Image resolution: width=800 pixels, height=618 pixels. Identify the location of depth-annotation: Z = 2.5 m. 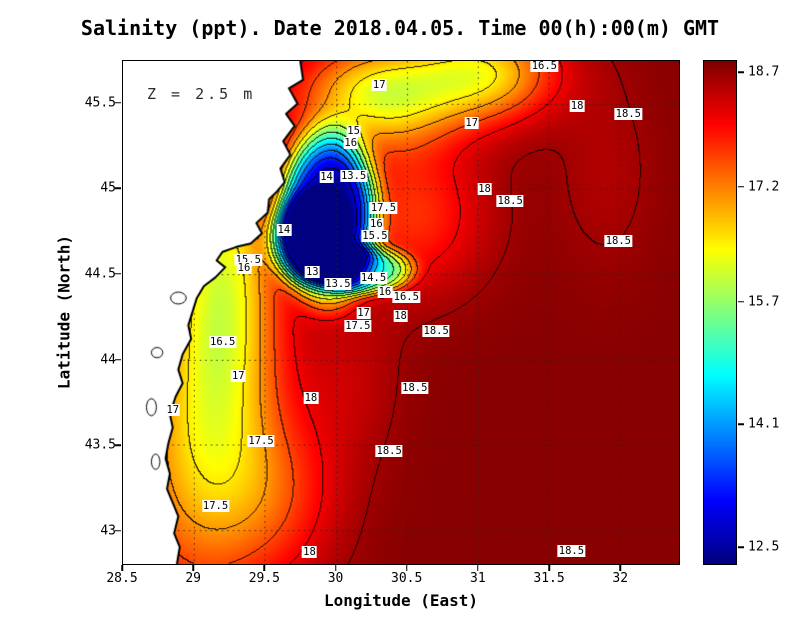
(201, 94).